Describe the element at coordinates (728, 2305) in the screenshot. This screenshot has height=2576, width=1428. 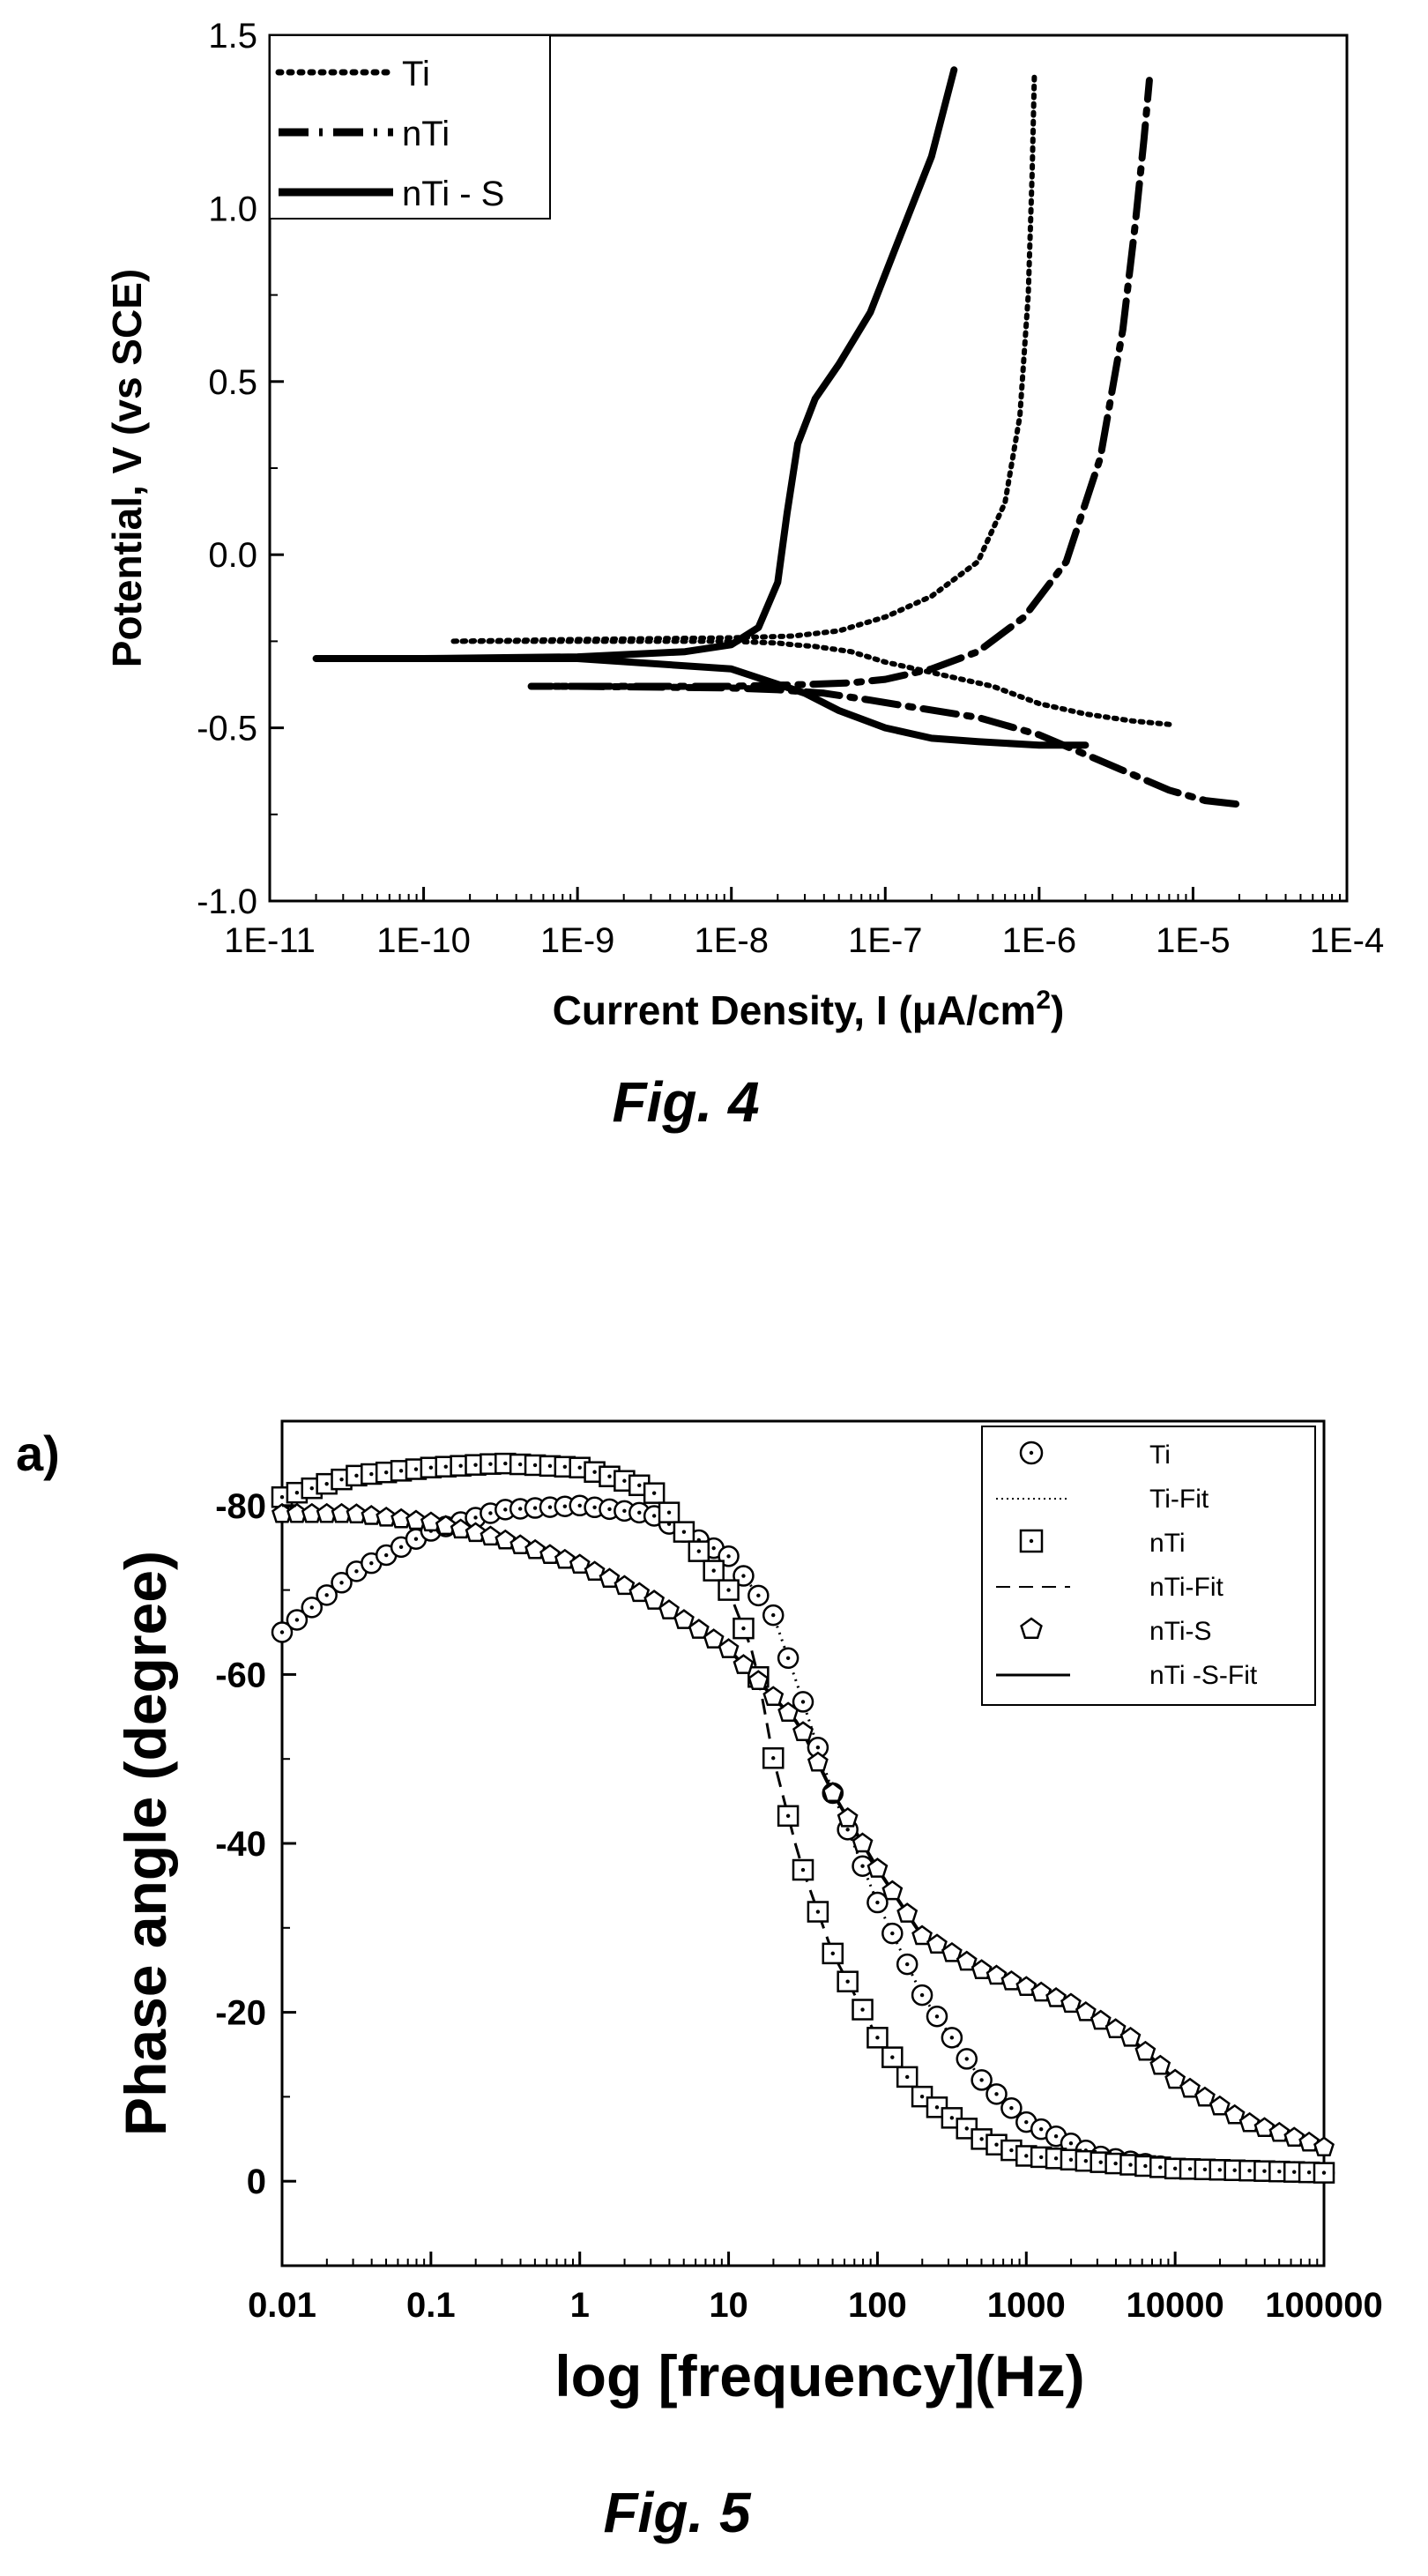
I see `x-tick-label-fig5: 10` at that location.